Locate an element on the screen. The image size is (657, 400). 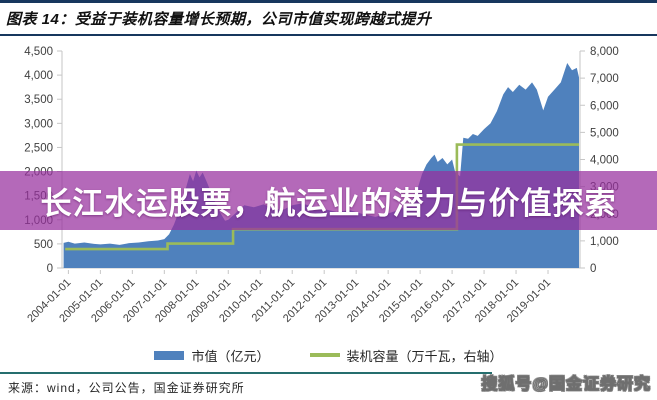
promo-overlay-banner: 长江水运股票，航运业的潜力与价值探索 is located at coordinates (328, 200).